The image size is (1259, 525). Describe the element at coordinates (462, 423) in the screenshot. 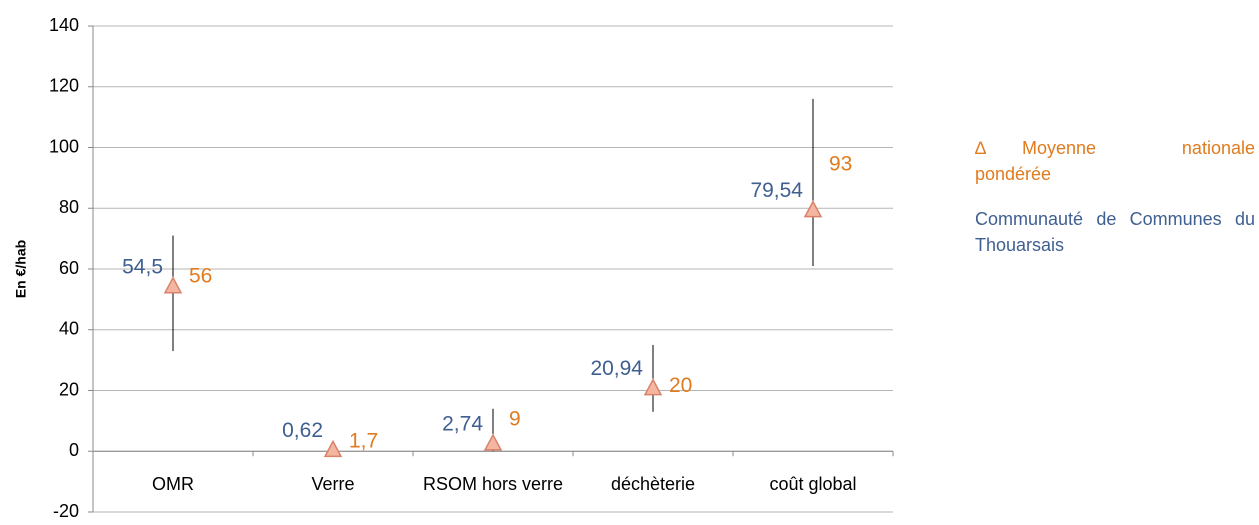

I see `data-label: 2,74` at that location.